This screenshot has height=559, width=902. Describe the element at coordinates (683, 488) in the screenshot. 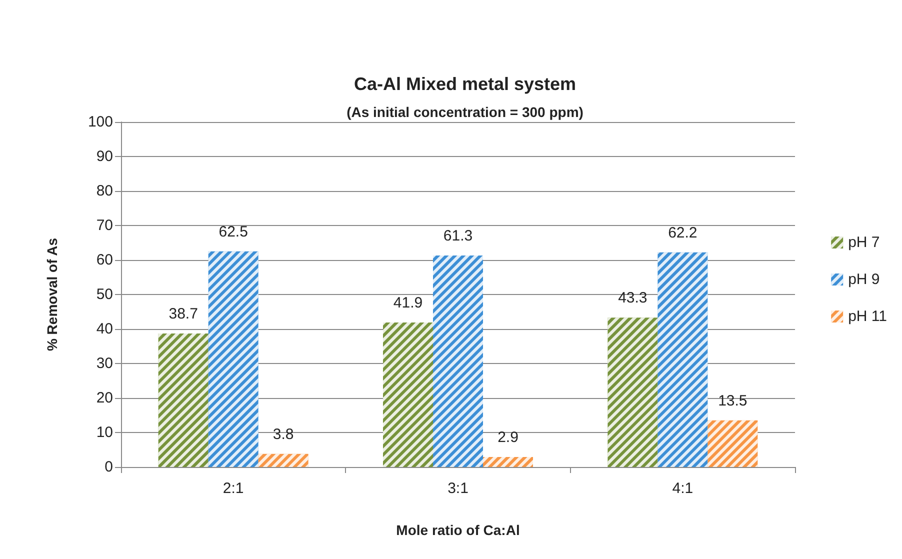

I see `x-tick-label: 4:1` at that location.